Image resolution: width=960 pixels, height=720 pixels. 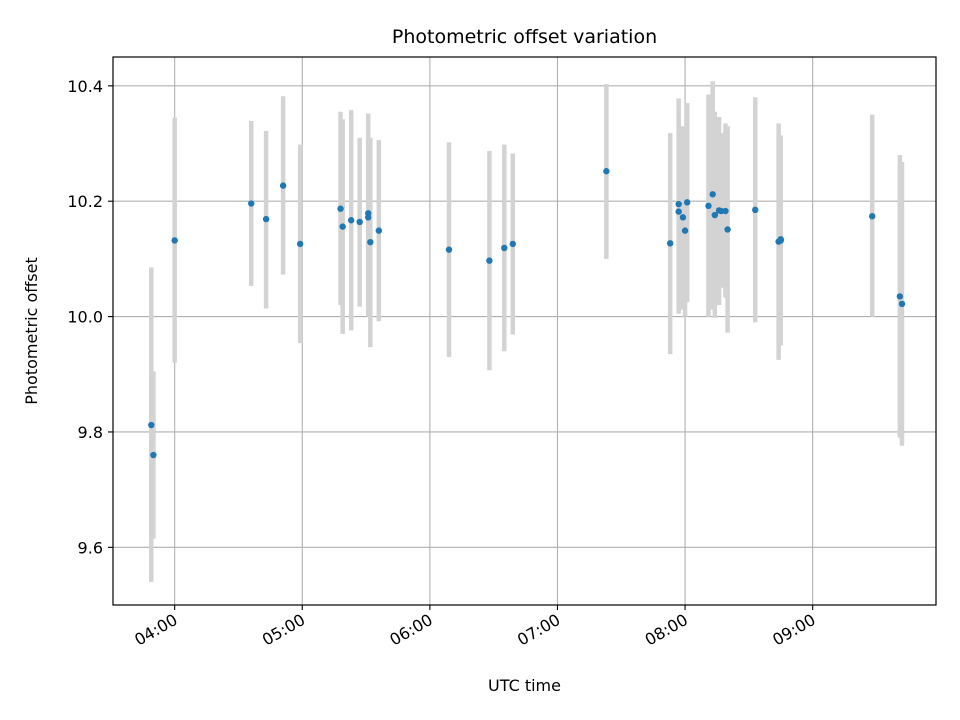 I want to click on x-axis-label: UTC time, so click(x=524, y=685).